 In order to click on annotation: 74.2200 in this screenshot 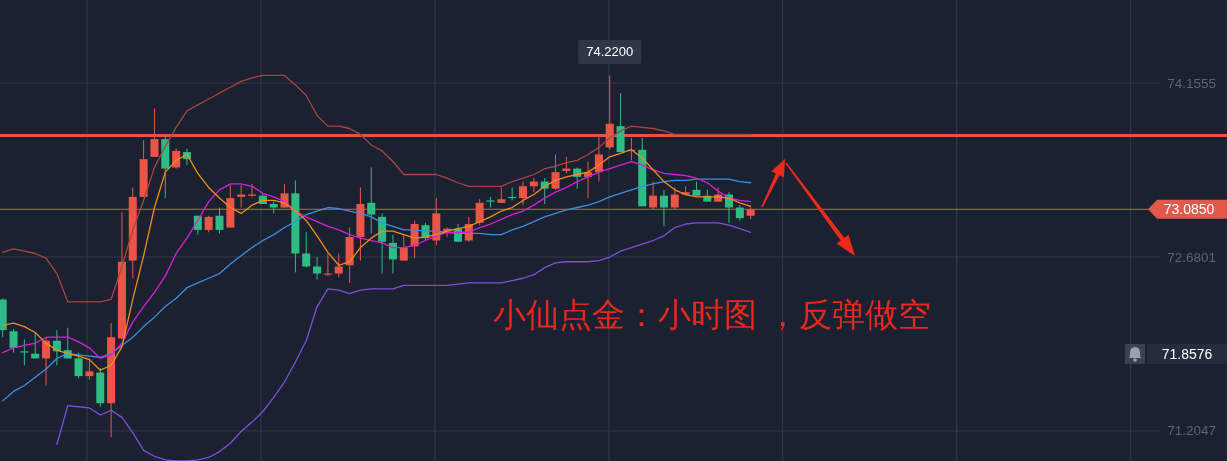, I will do `click(610, 52)`.